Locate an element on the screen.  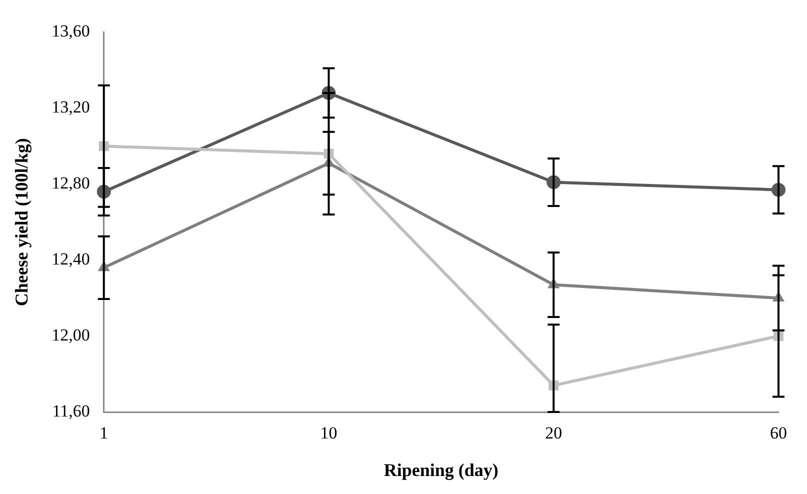
x-tick-label: 10 is located at coordinates (329, 433).